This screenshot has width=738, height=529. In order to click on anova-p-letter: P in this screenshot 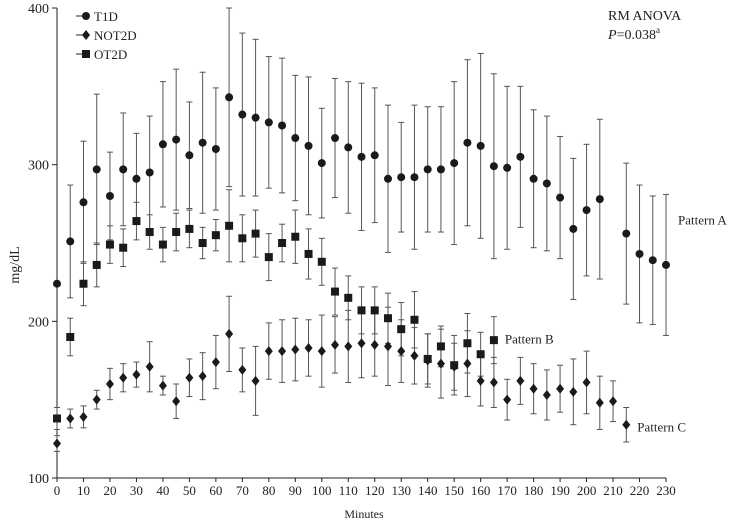, I will do `click(612, 35)`.